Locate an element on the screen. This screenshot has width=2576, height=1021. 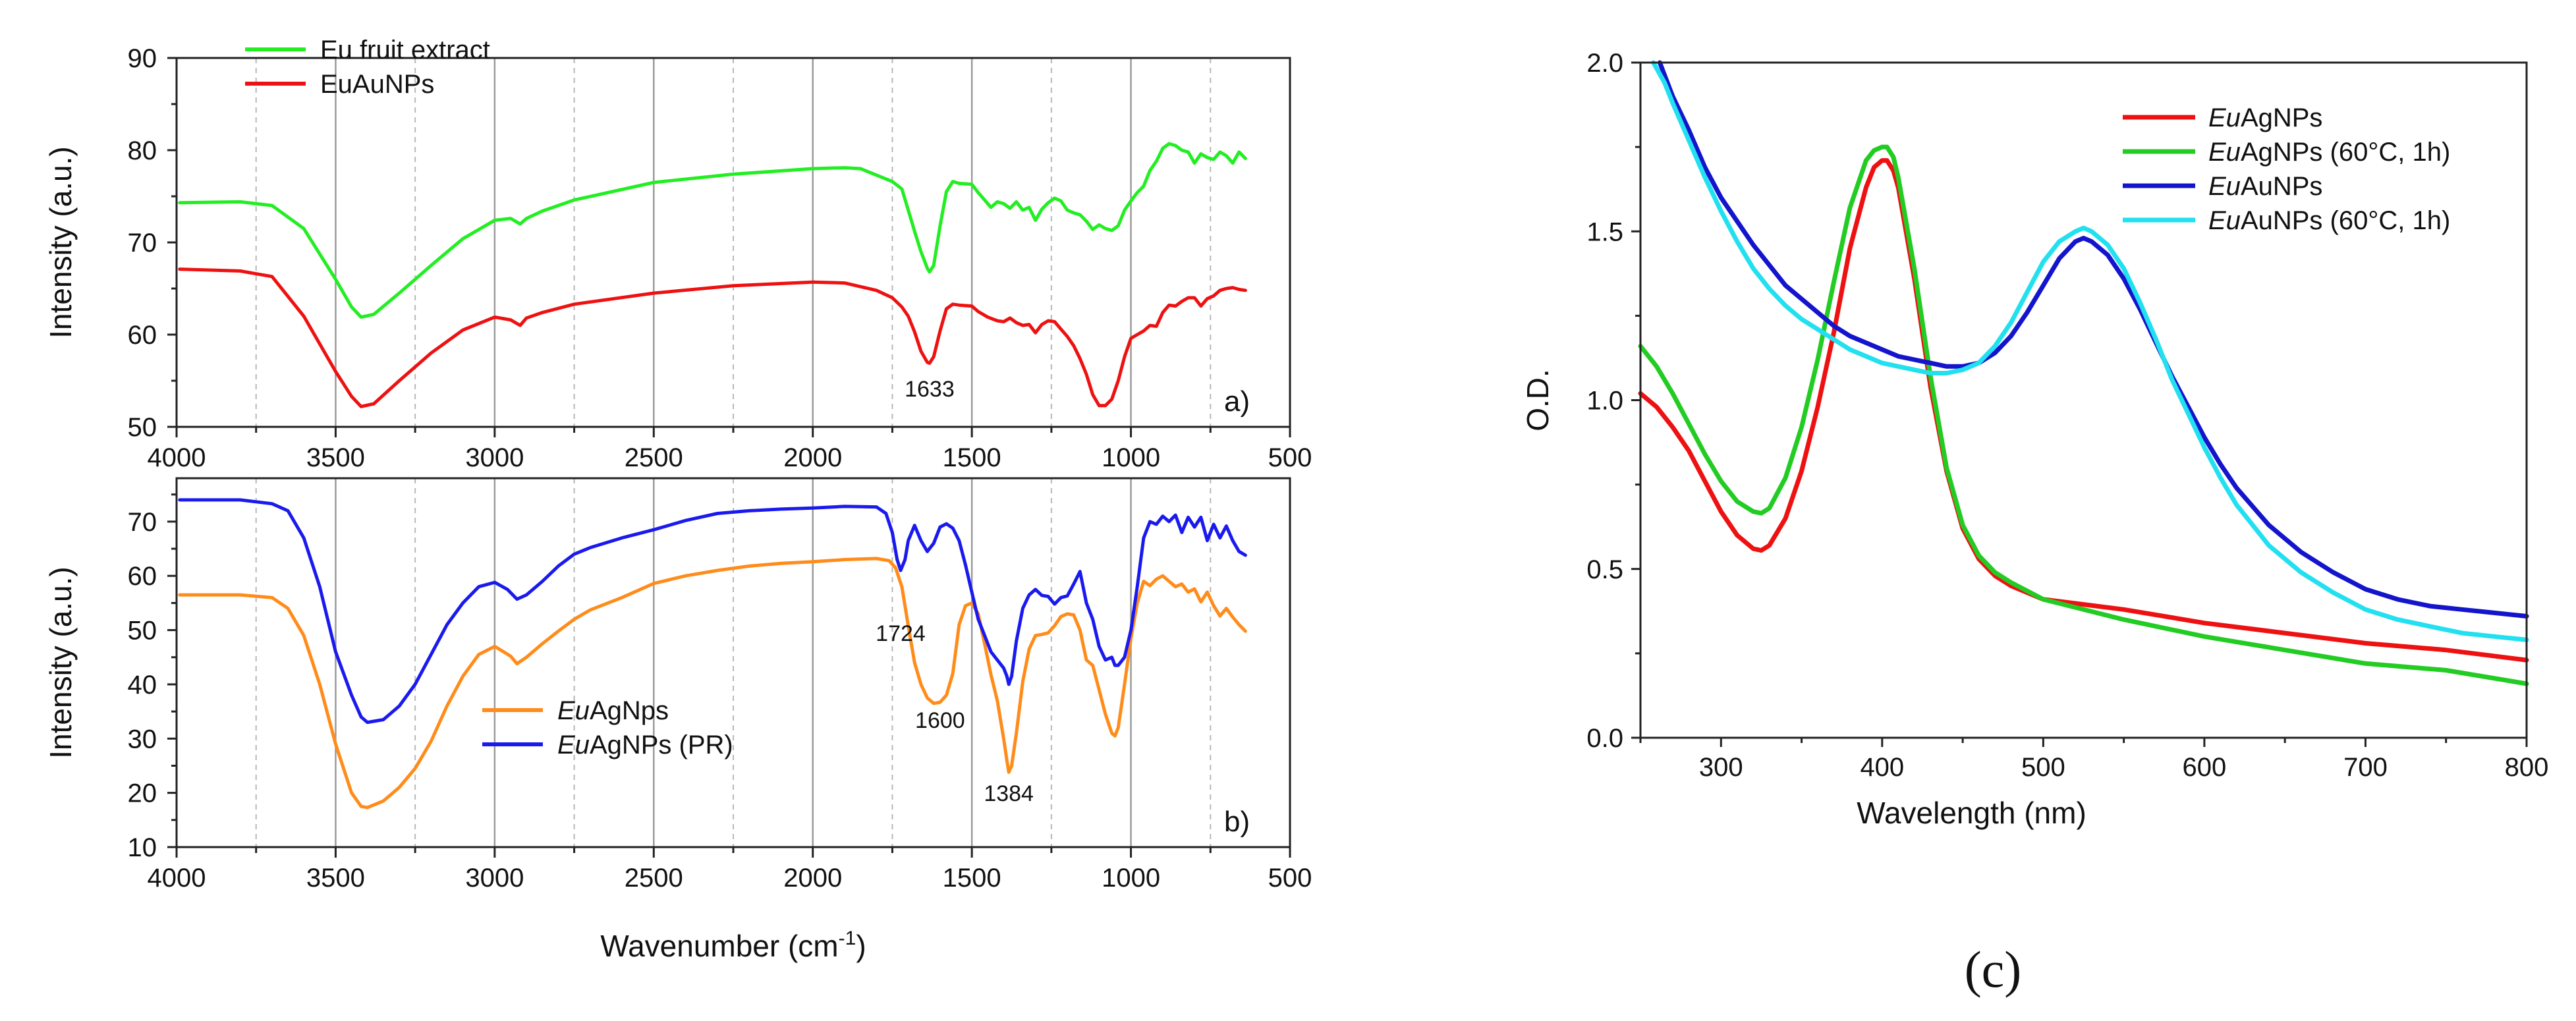
x-axis-title: Wavenumber (cm-1) is located at coordinates (733, 945).